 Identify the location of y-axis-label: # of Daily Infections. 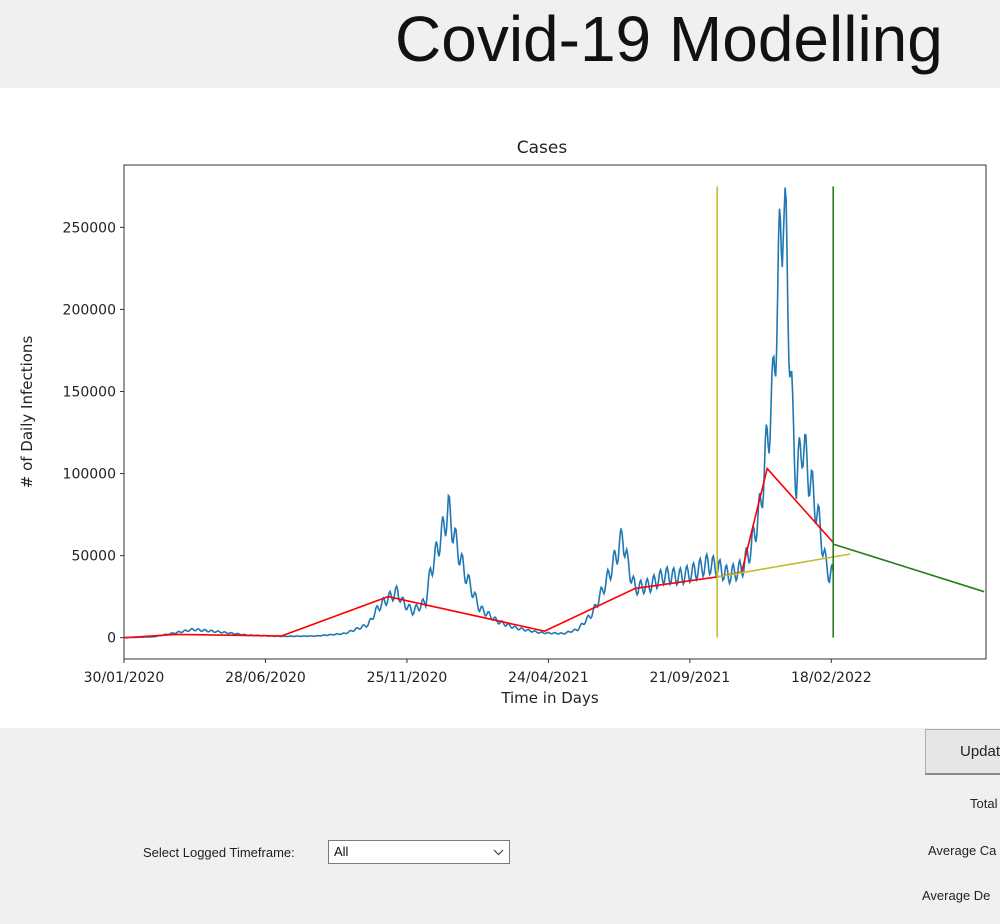
(27, 412).